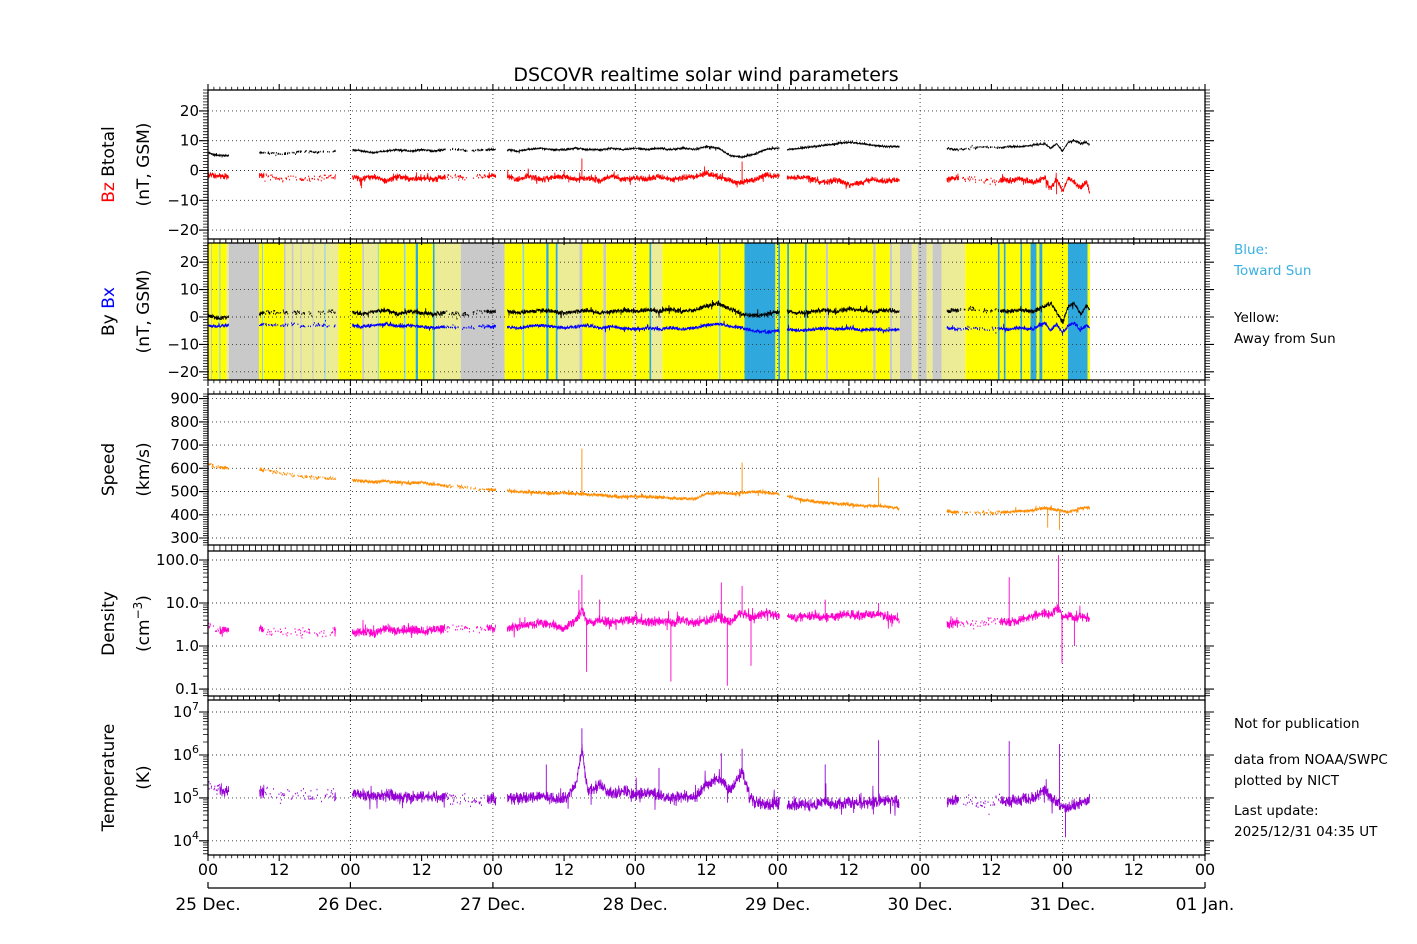  I want to click on x-major-ticks-bfield, so click(706, 164).